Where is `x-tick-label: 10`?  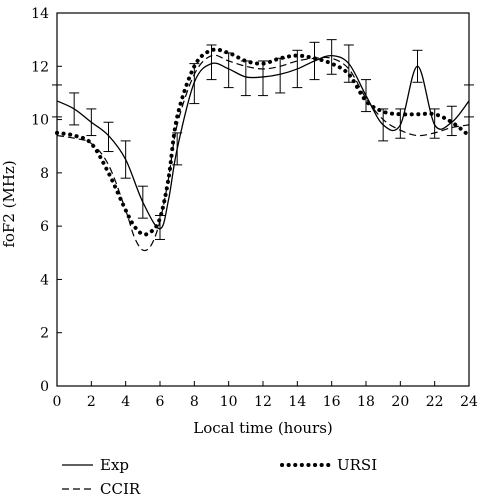 x-tick-label: 10 is located at coordinates (229, 402).